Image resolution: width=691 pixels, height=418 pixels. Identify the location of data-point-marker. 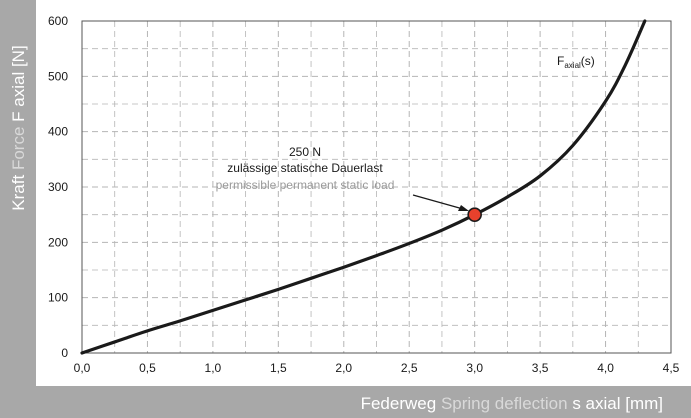
(474, 214).